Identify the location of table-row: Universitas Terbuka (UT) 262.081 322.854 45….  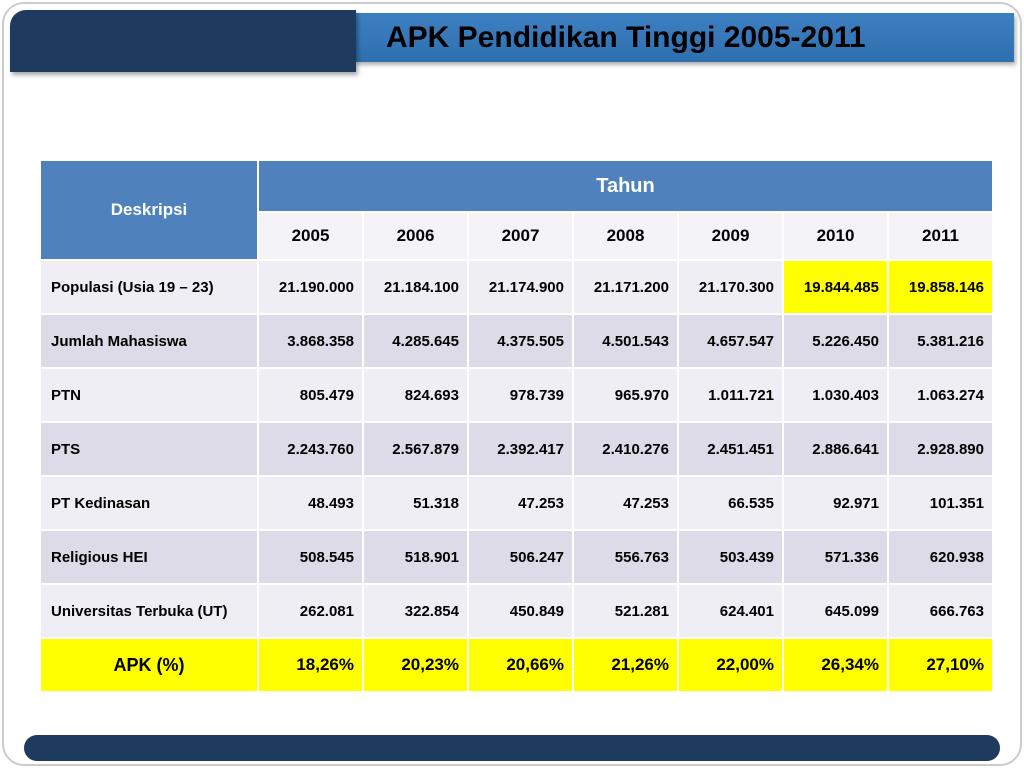
(516, 611).